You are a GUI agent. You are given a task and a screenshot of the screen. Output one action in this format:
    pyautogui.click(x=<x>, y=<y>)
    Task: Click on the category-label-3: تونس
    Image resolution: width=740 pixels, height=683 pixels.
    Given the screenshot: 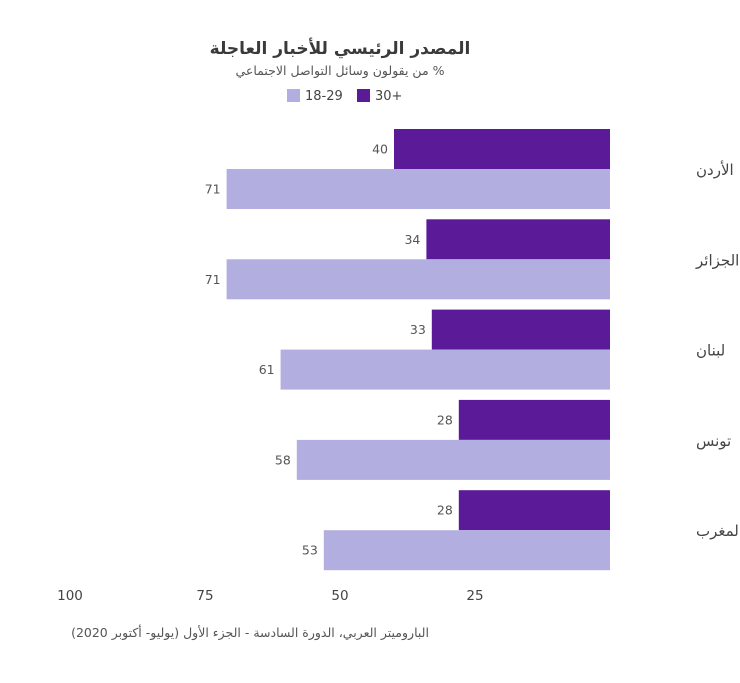 What is the action you would take?
    pyautogui.click(x=713, y=441)
    